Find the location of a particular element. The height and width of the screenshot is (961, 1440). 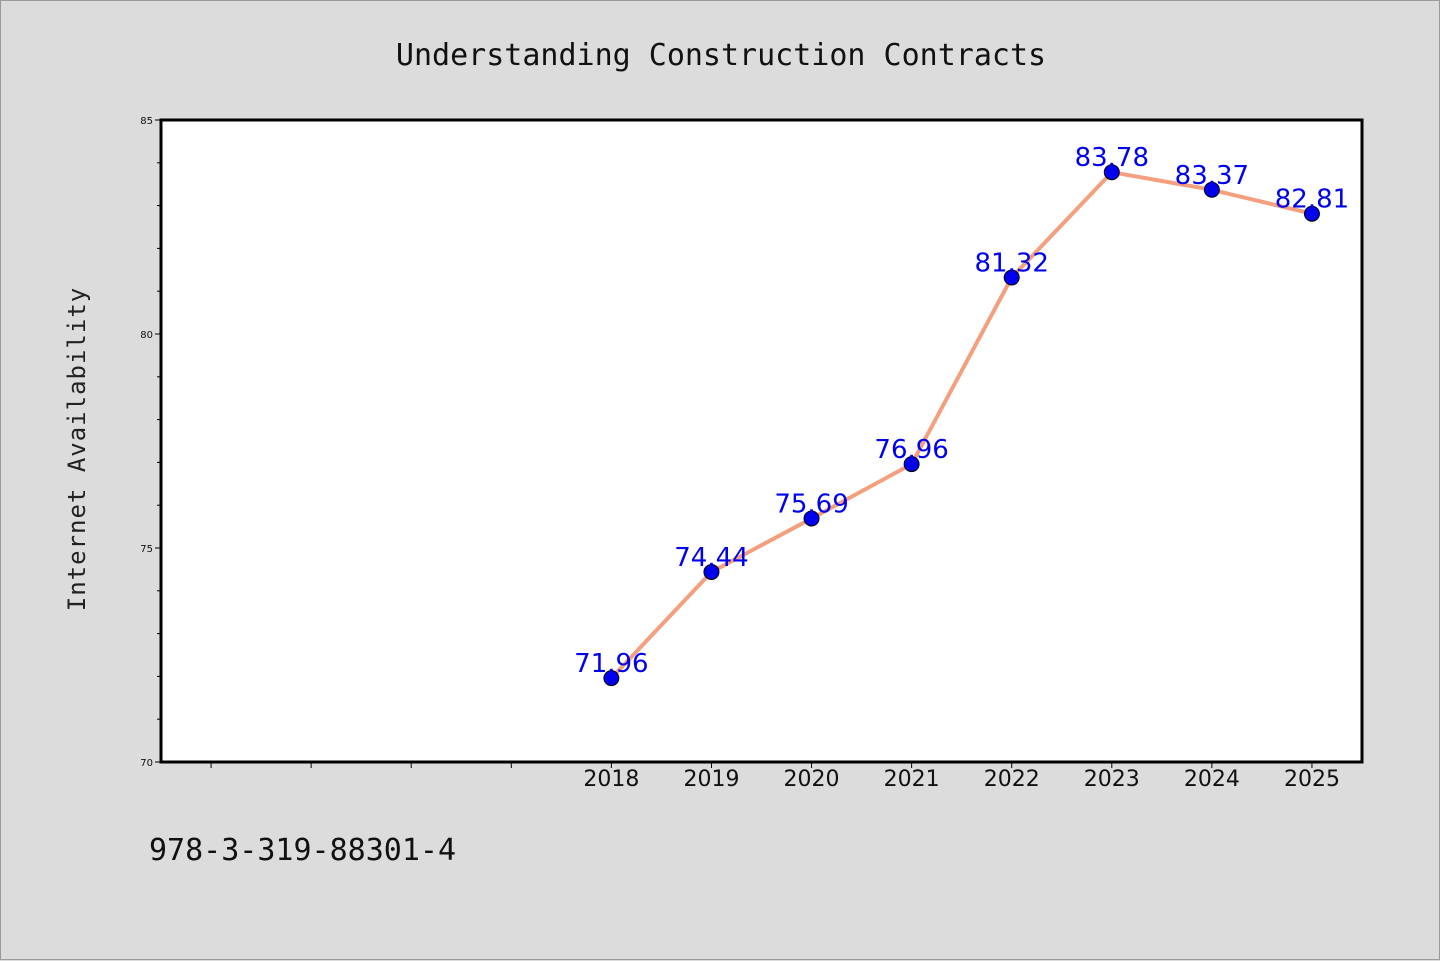

x-tick-label: 2018 is located at coordinates (611, 779).